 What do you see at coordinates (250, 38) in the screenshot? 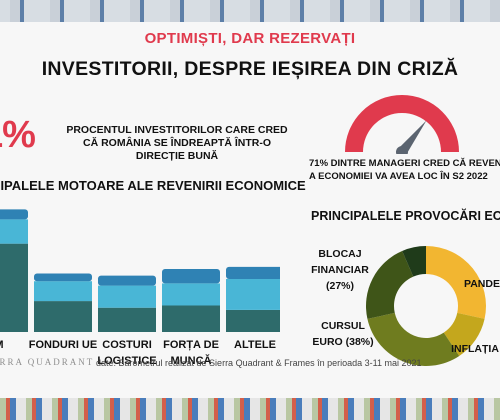
I see `kicker-title: OPTIMIȘTI, DAR REZERVAȚI` at bounding box center [250, 38].